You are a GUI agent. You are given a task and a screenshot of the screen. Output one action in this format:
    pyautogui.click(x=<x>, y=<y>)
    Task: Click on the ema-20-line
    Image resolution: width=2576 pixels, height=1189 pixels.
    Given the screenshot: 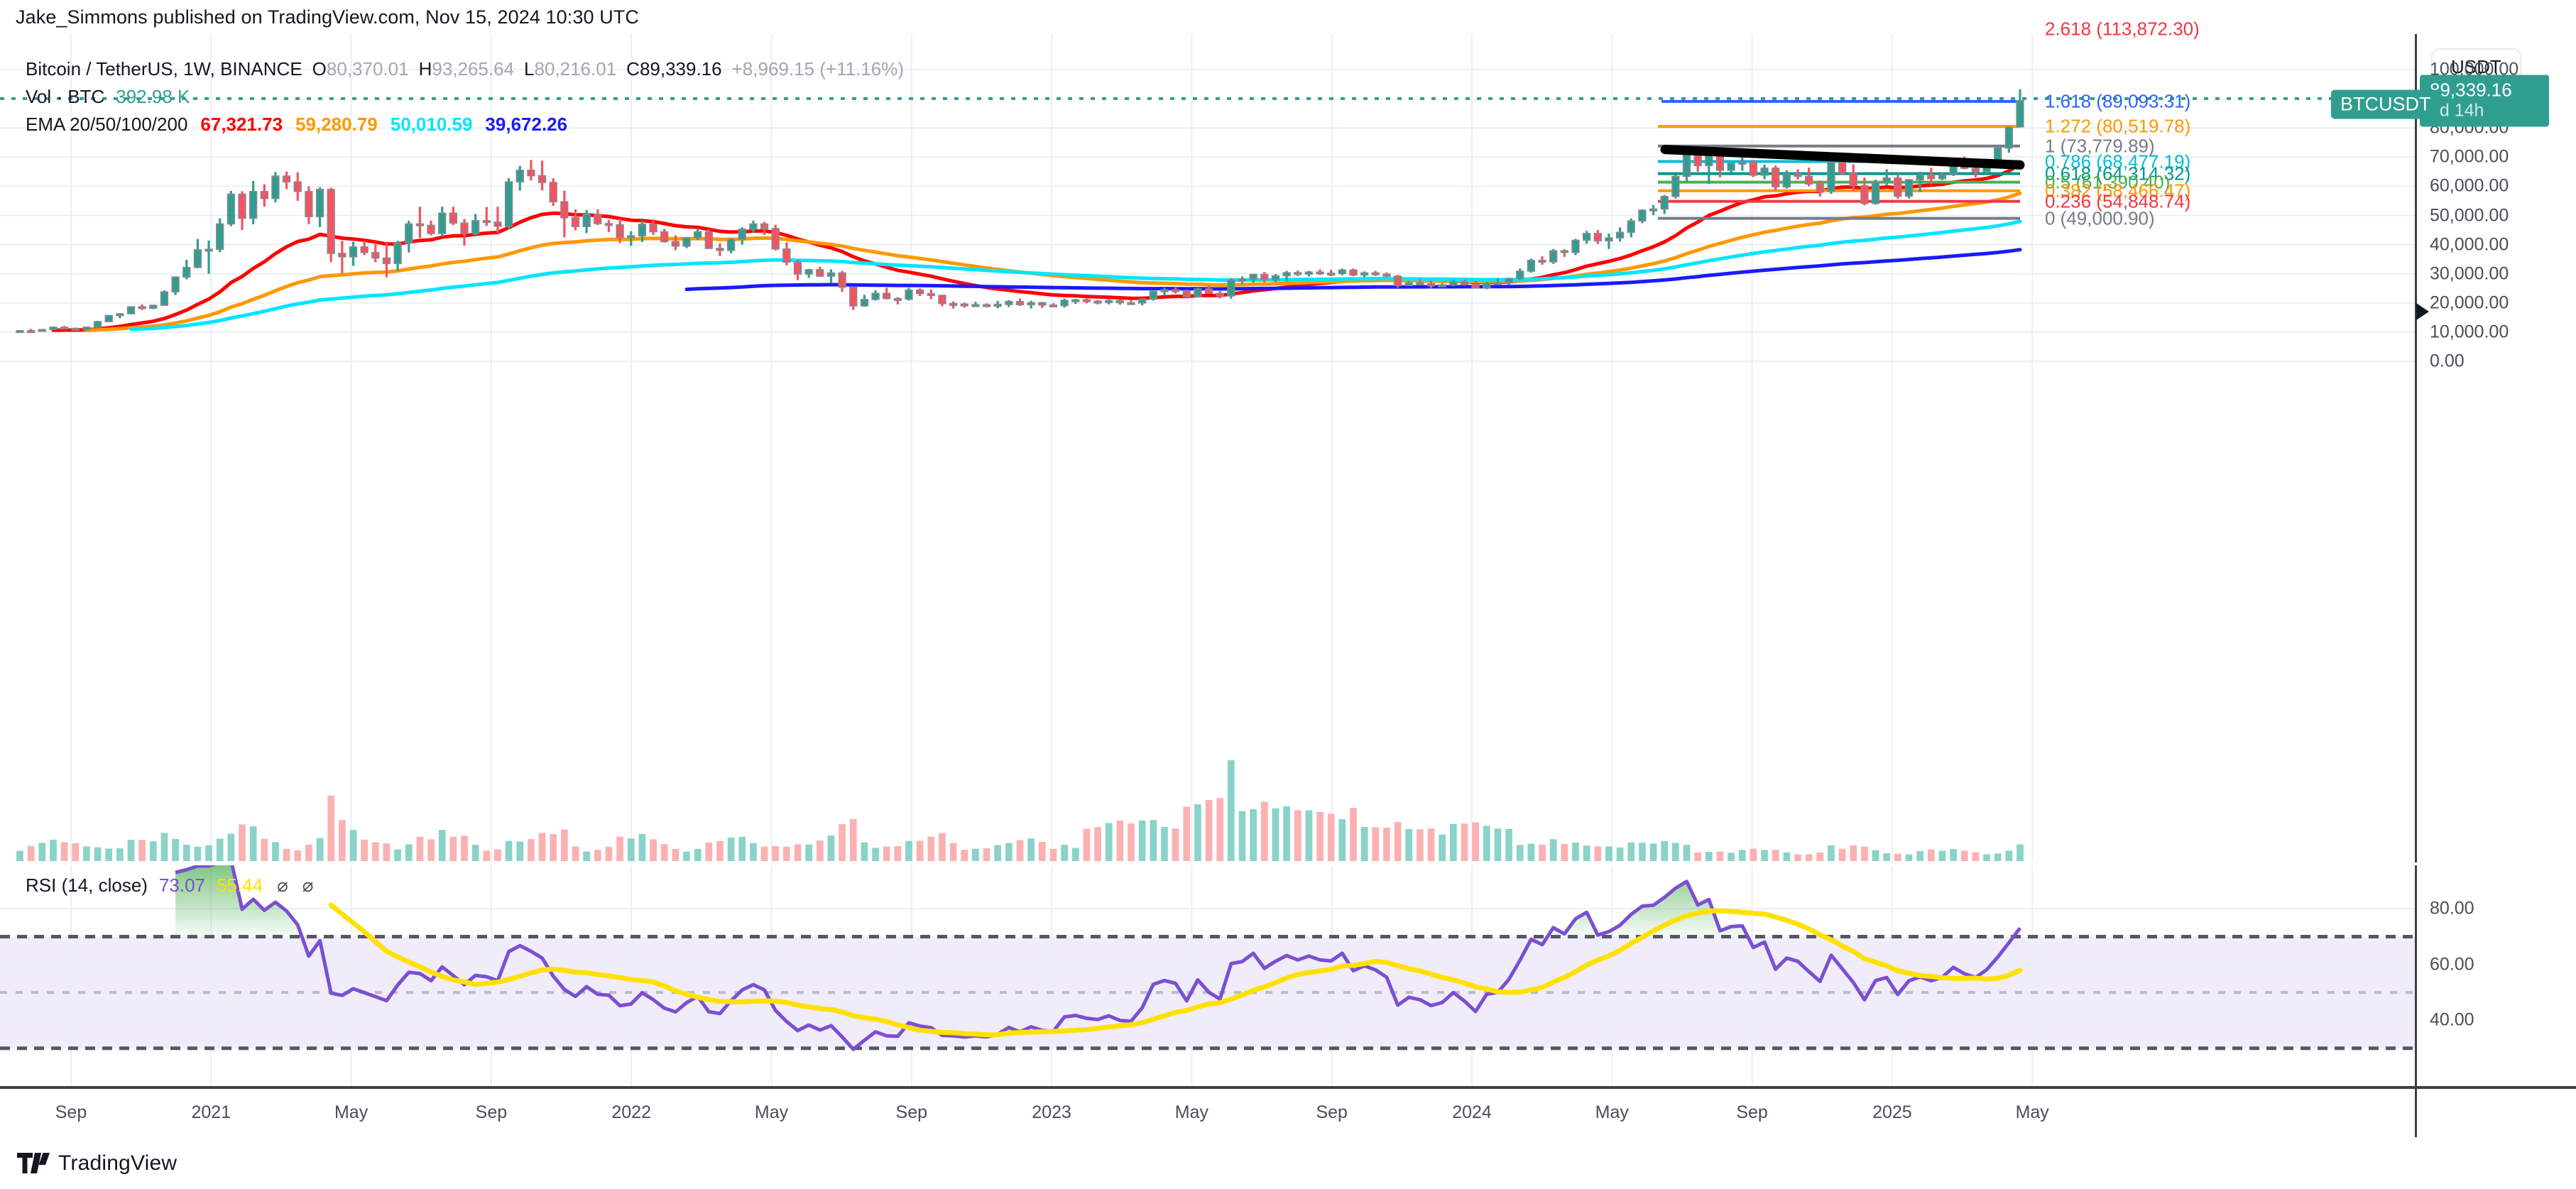 What is the action you would take?
    pyautogui.click(x=1036, y=247)
    